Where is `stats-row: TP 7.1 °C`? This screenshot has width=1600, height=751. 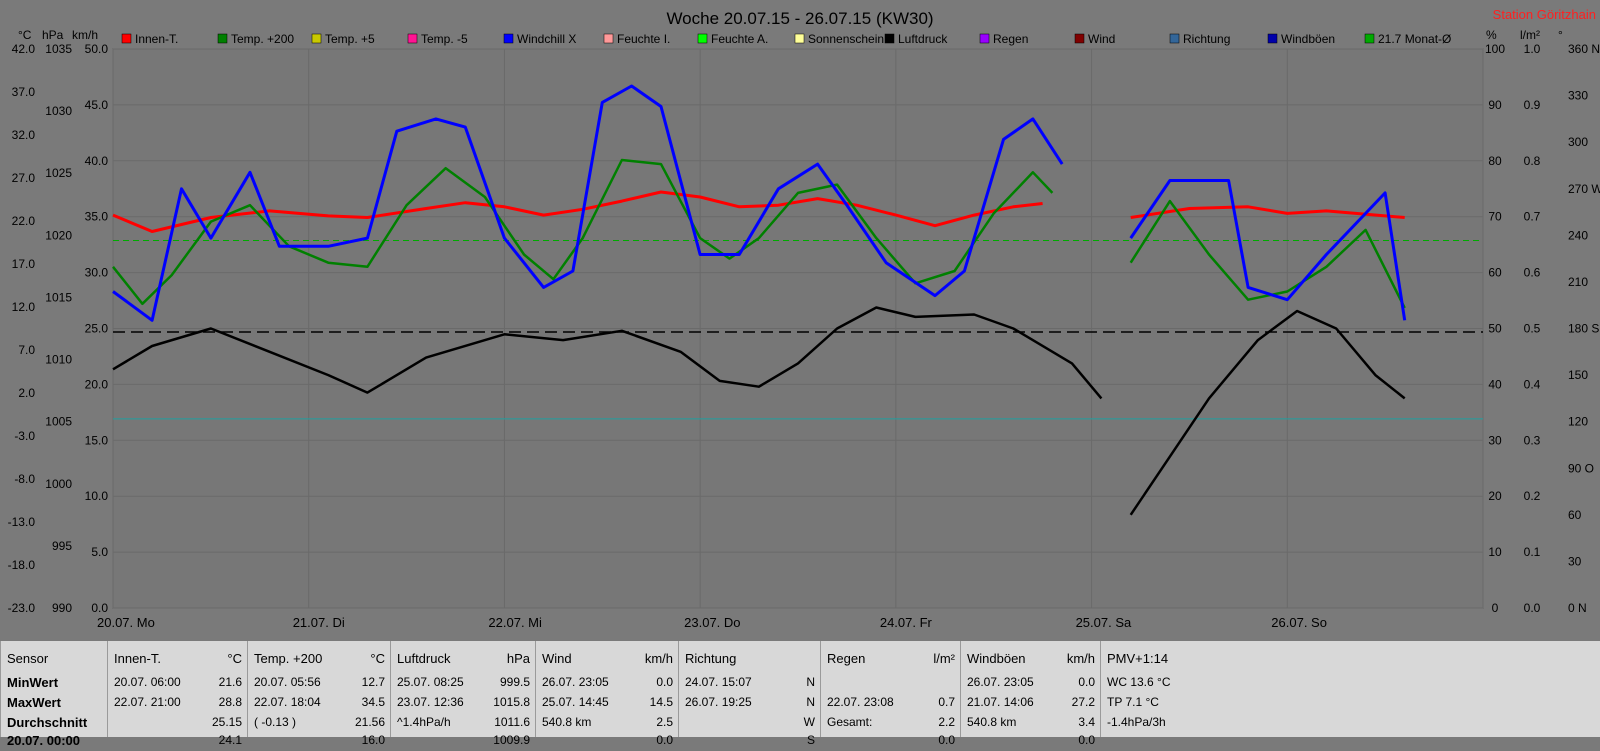
stats-row: TP 7.1 °C is located at coordinates (1351, 704).